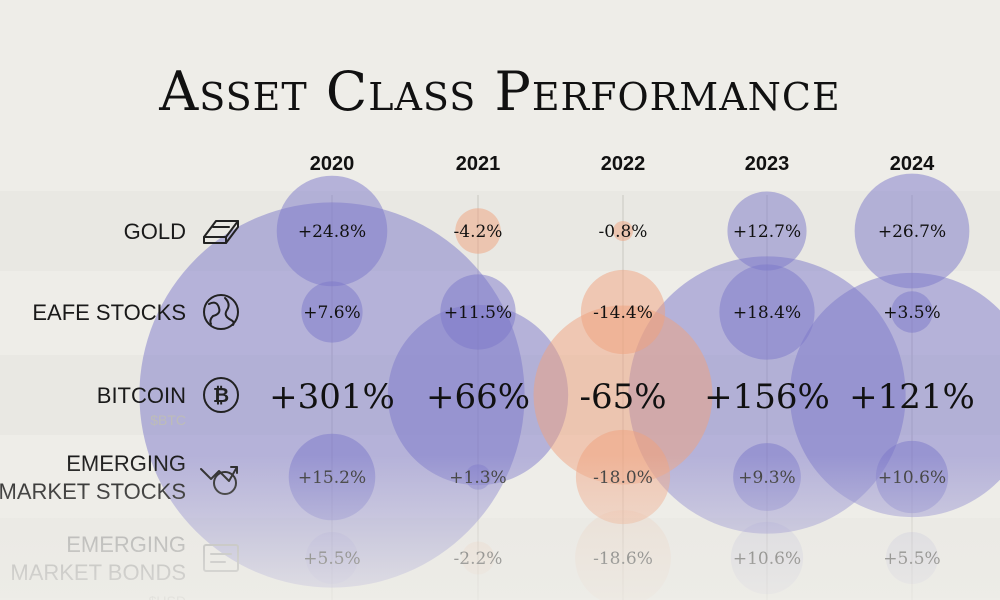 Image resolution: width=1000 pixels, height=600 pixels. Describe the element at coordinates (109, 312) in the screenshot. I see `row-label: EAFE STOCKS` at that location.